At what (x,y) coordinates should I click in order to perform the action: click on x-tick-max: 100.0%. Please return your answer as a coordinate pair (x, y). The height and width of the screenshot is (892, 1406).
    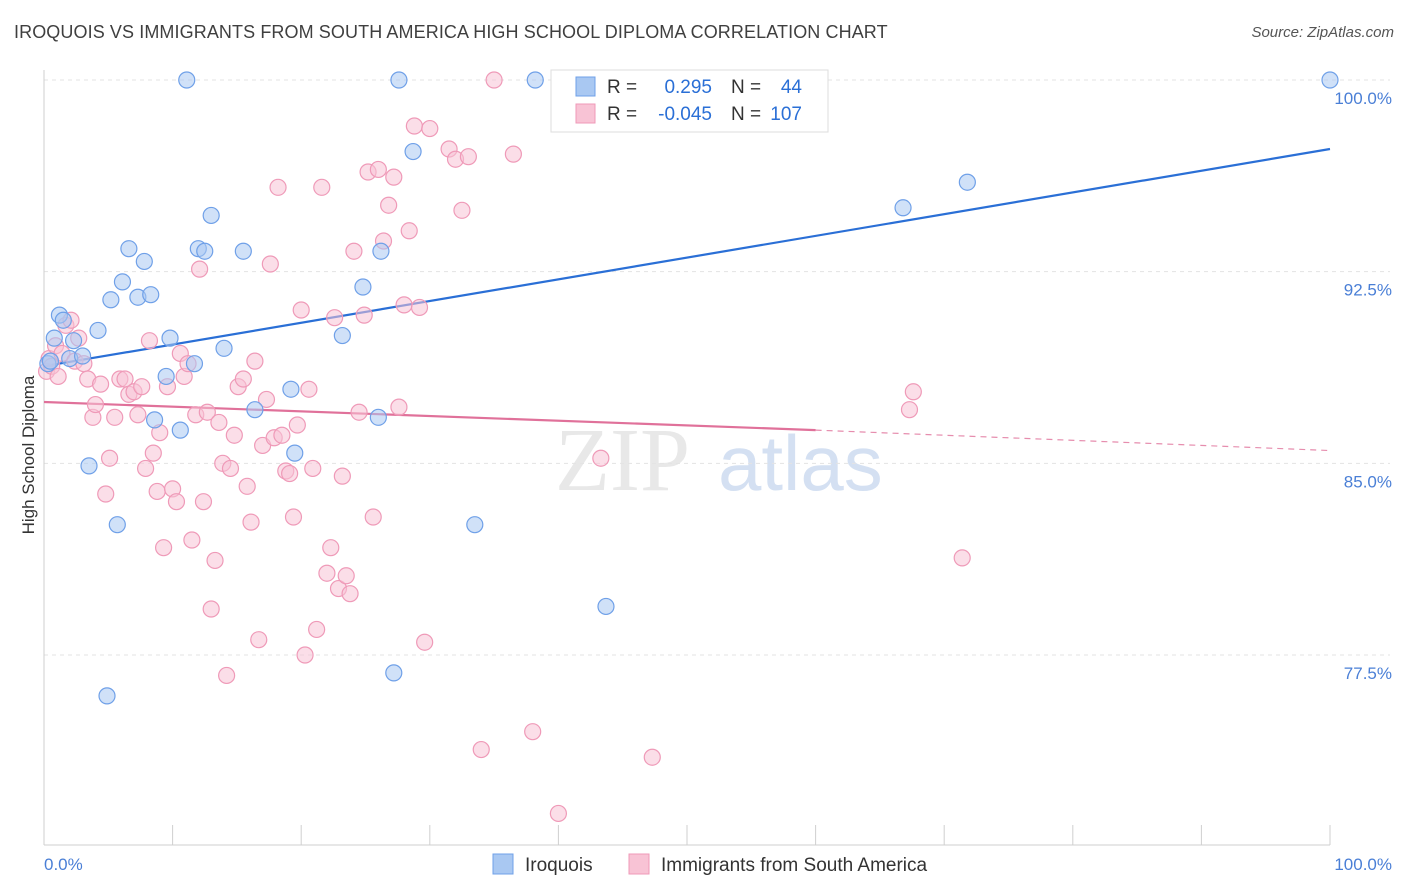
    Looking at the image, I should click on (1363, 864).